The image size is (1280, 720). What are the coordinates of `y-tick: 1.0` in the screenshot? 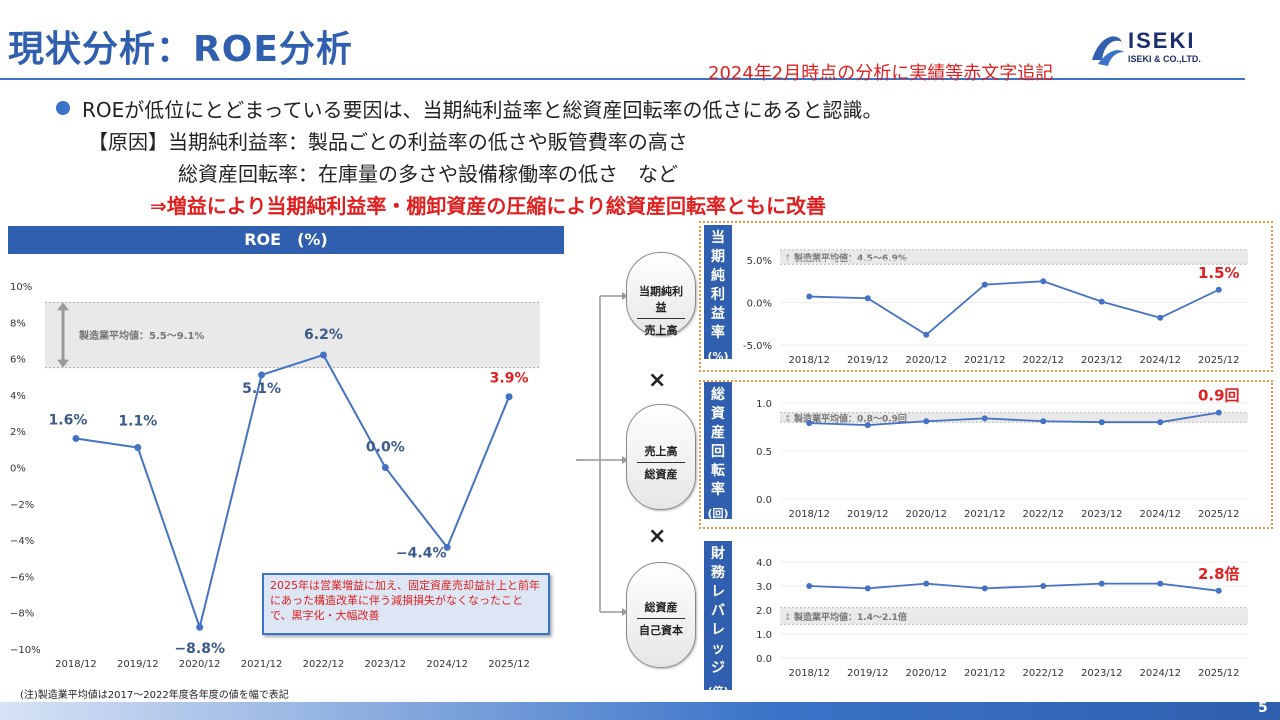 It's located at (764, 635).